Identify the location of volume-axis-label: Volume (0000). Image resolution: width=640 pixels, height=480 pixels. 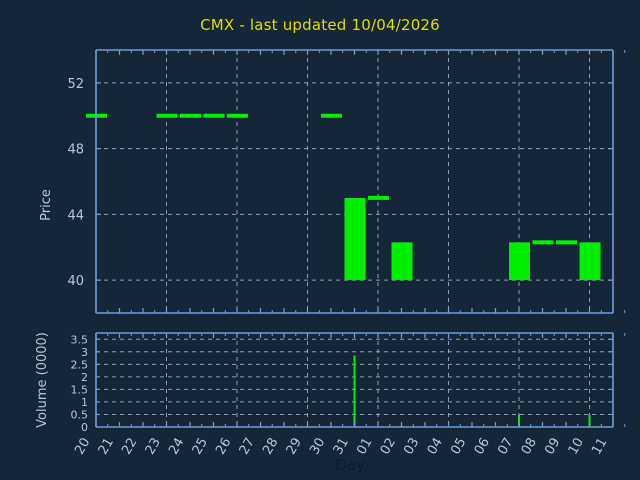
(42, 380).